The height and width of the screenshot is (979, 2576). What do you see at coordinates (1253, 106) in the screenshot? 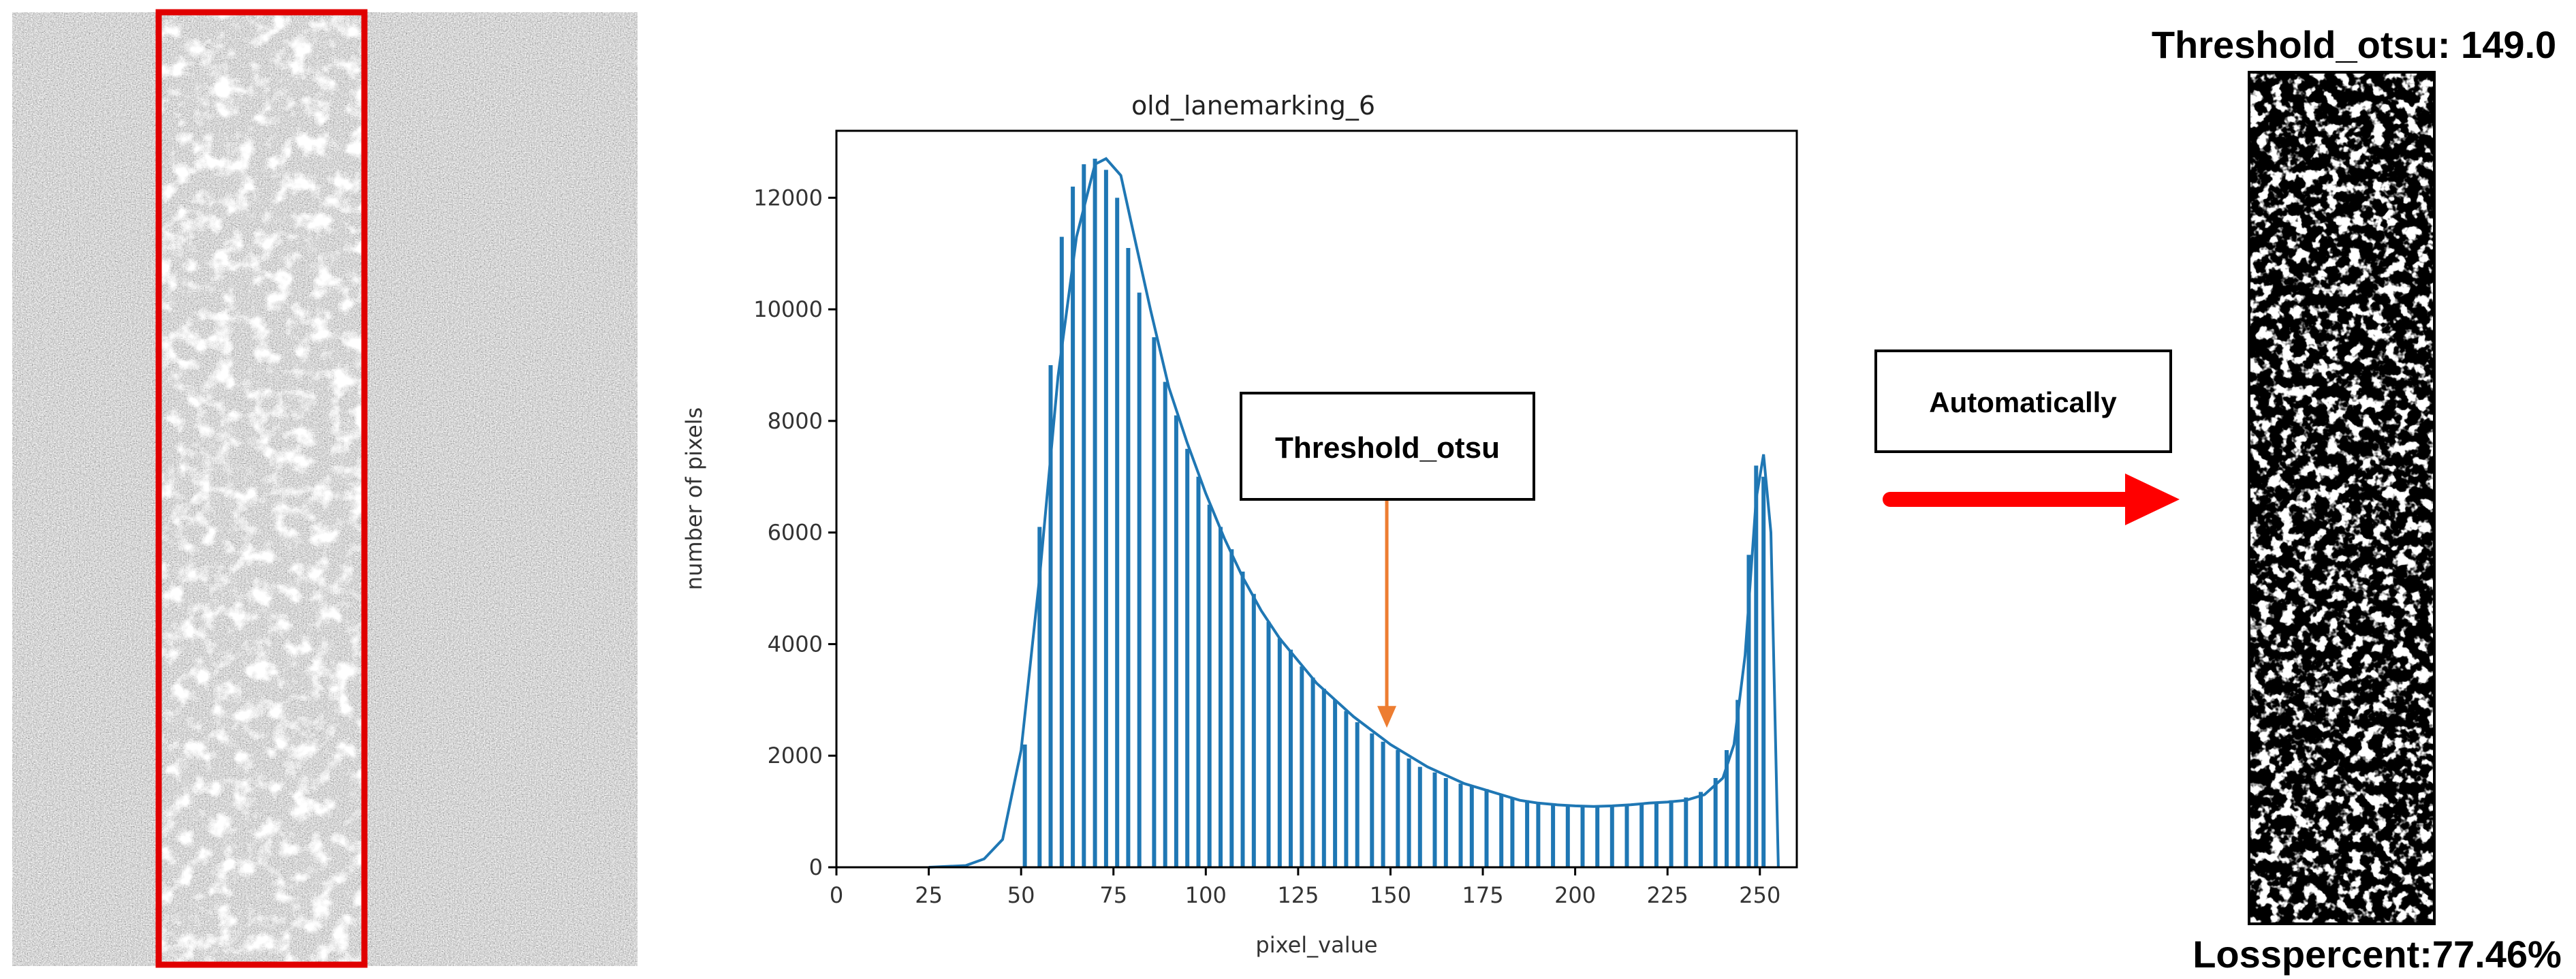
I see `chart-title: old_lanemarking_6` at bounding box center [1253, 106].